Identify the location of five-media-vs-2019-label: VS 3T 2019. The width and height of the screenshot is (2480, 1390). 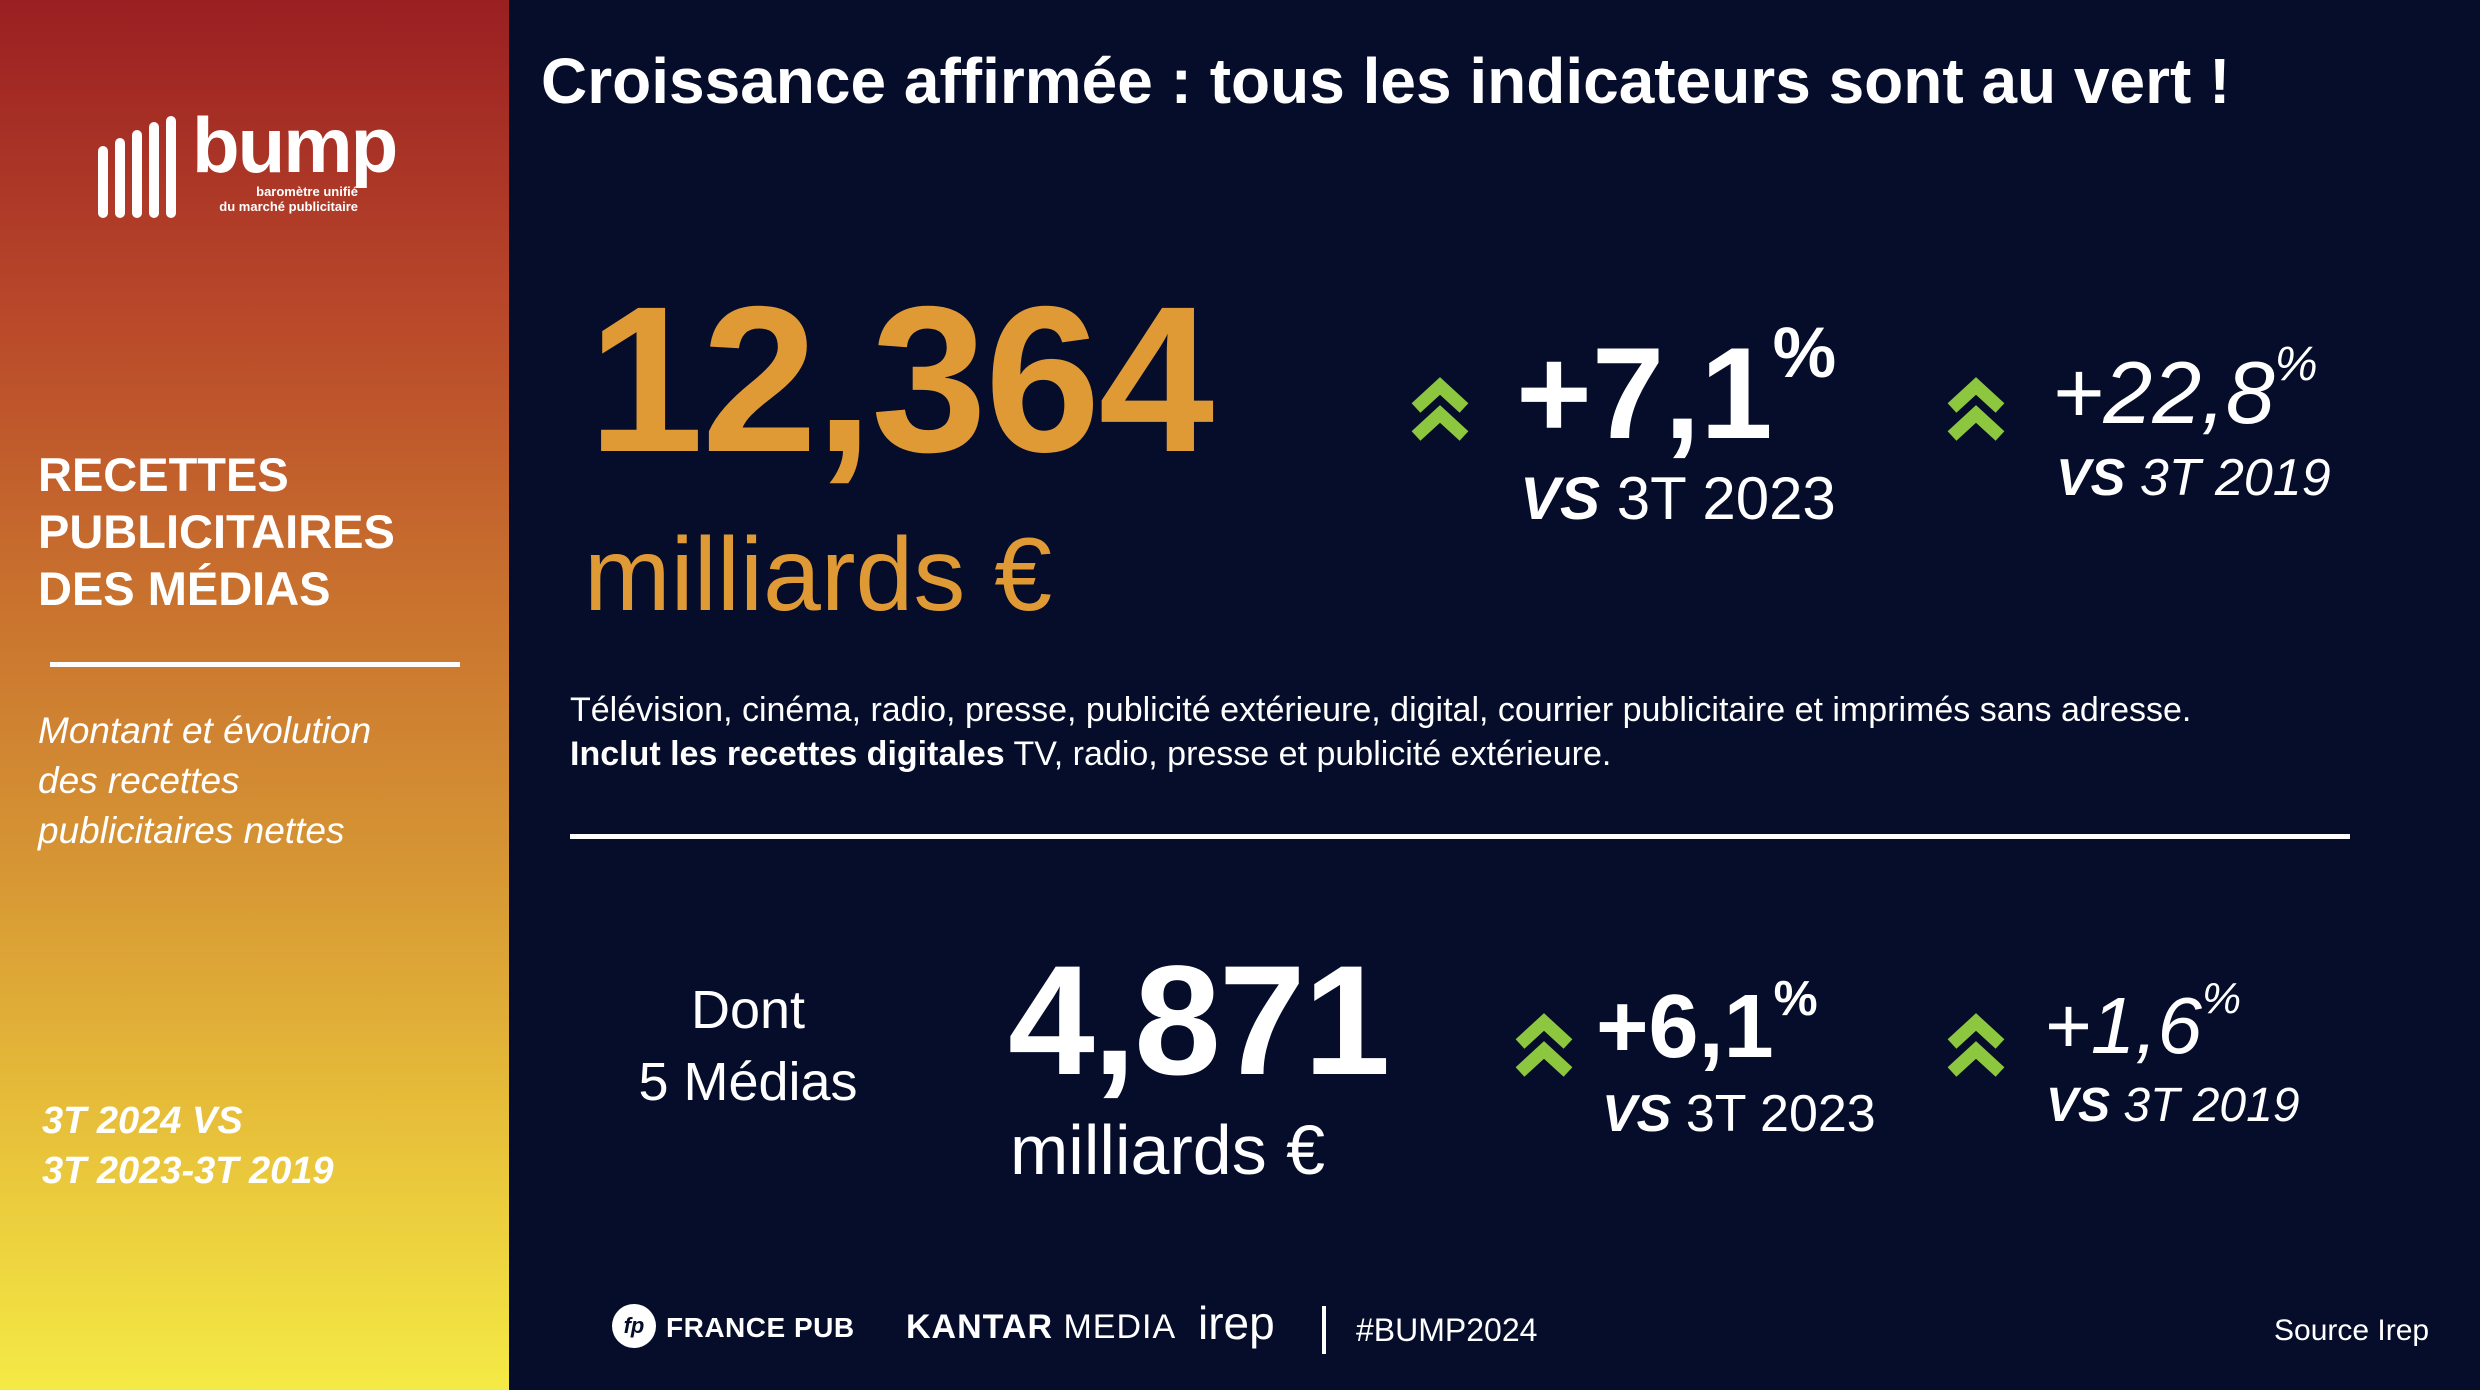
(2173, 1105).